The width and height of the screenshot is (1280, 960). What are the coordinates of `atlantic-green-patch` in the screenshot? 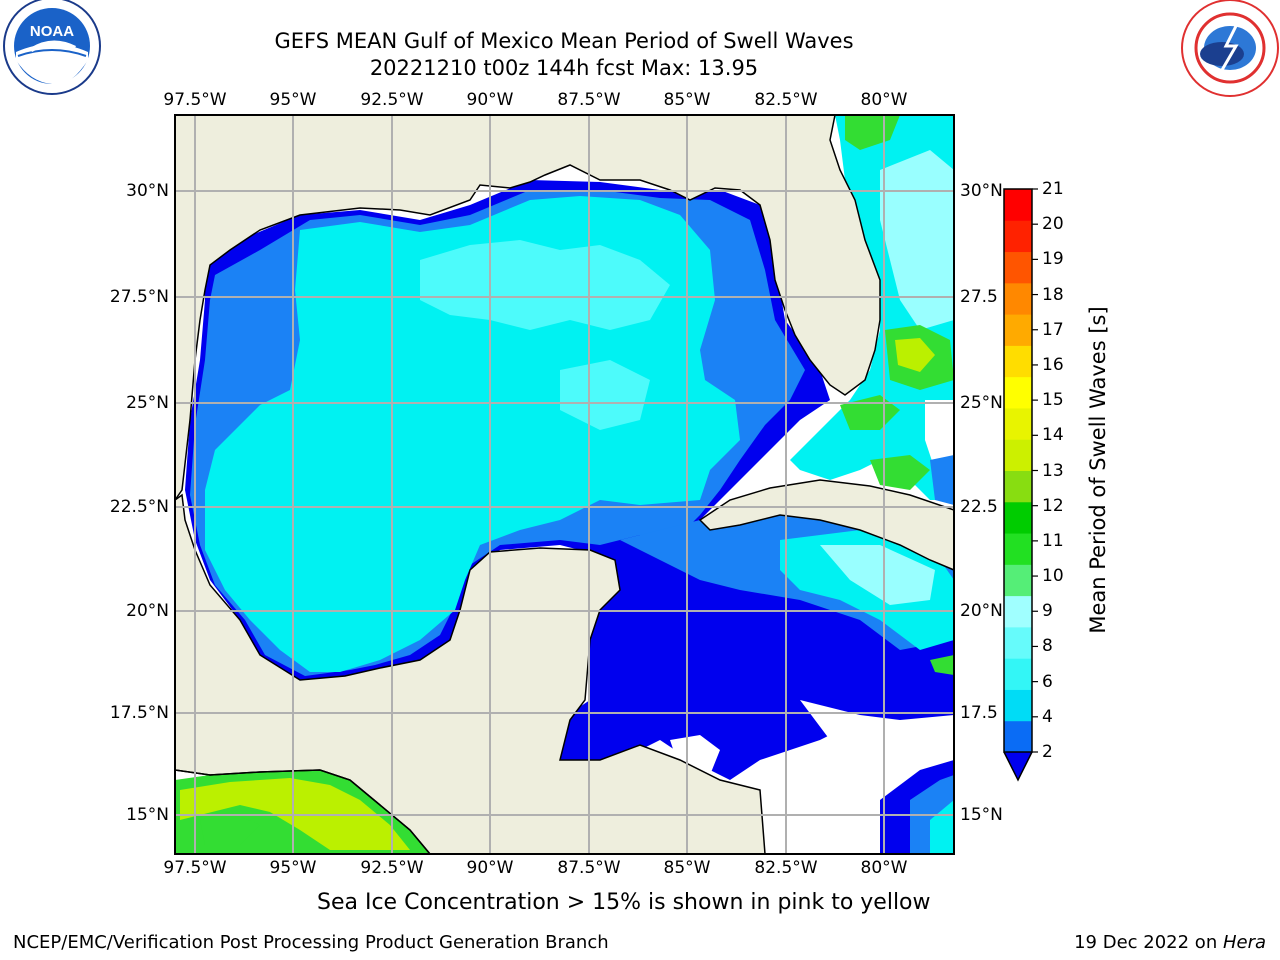 It's located at (872, 132).